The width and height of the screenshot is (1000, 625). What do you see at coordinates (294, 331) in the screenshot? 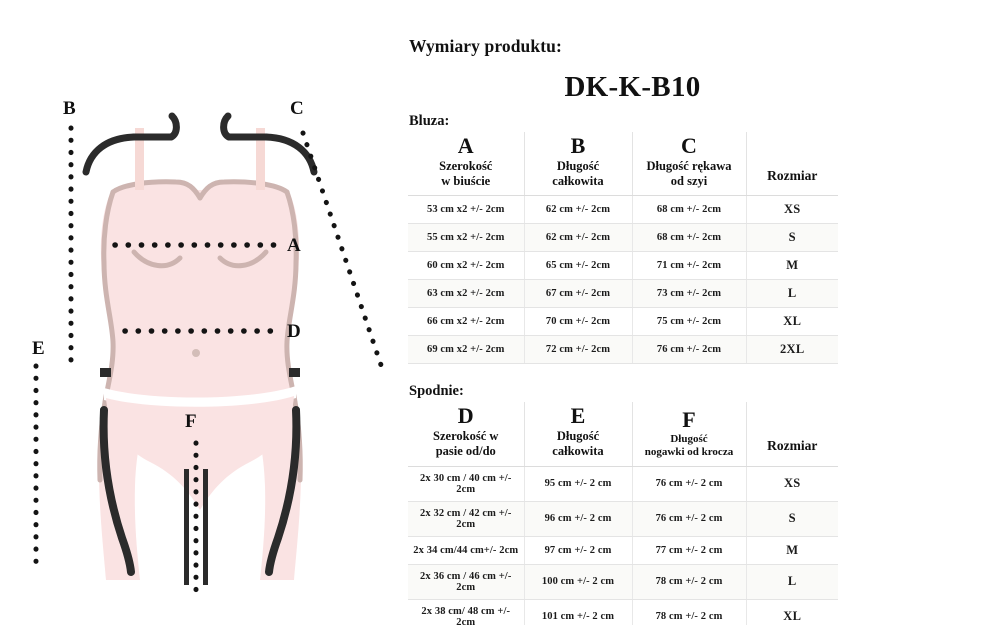
I see `diagram-label-d: D` at bounding box center [294, 331].